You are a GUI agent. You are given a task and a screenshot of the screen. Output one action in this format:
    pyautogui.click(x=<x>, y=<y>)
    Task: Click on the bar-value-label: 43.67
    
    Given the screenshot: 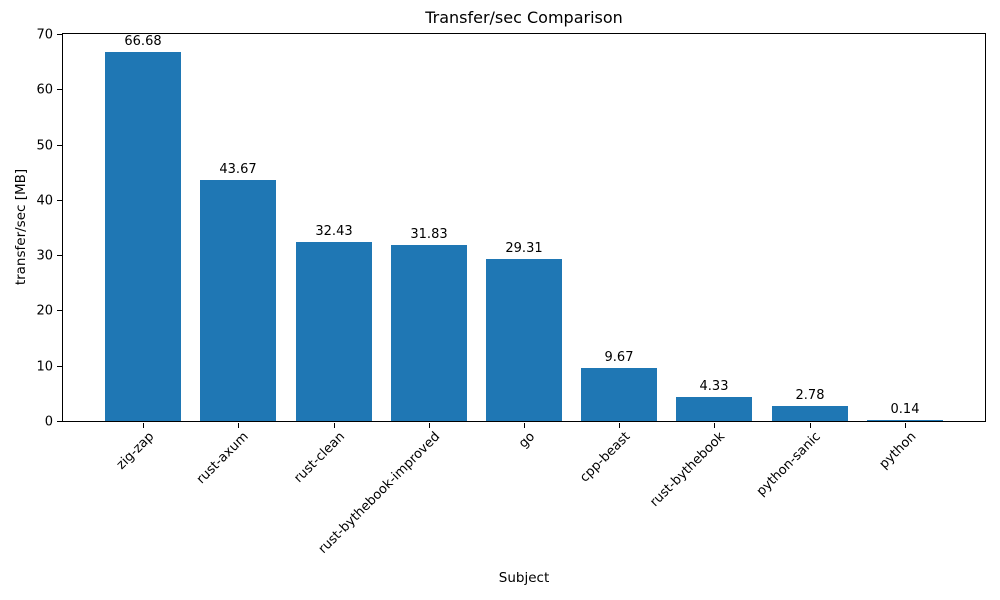 What is the action you would take?
    pyautogui.click(x=238, y=169)
    